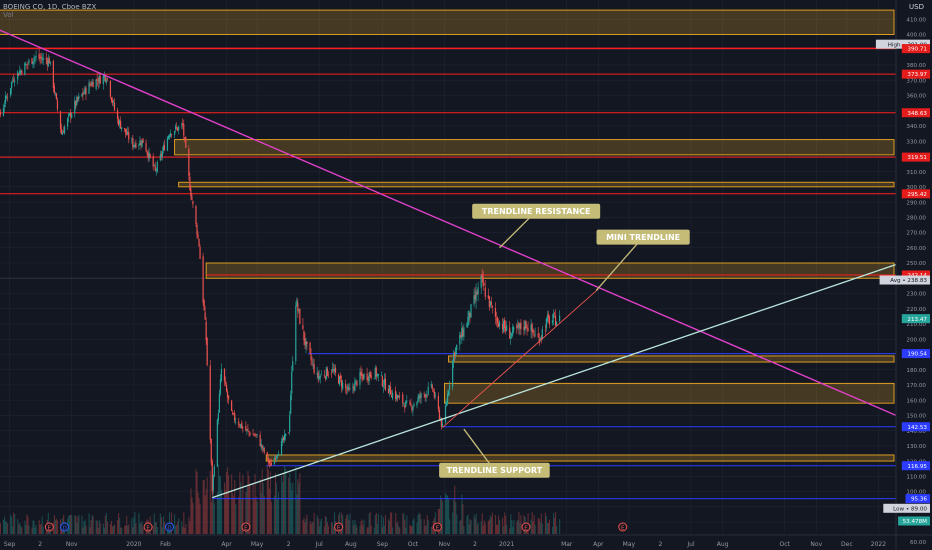 The height and width of the screenshot is (550, 932). I want to click on price-level-tag: 390.71, so click(917, 50).